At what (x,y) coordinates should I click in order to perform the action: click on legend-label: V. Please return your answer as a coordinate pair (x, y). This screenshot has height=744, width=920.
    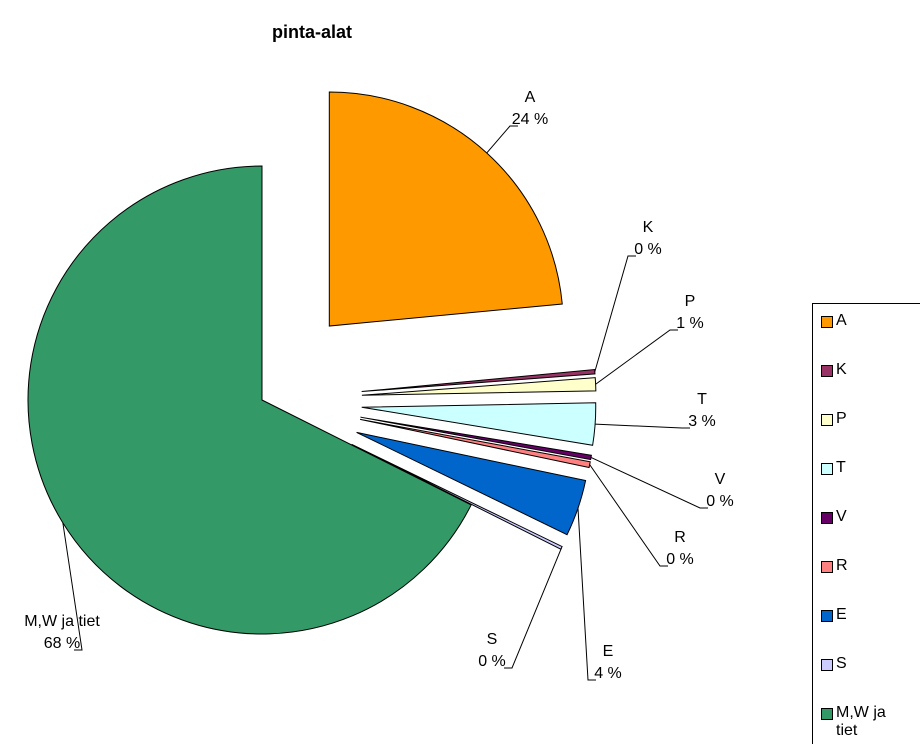
    Looking at the image, I should click on (841, 516).